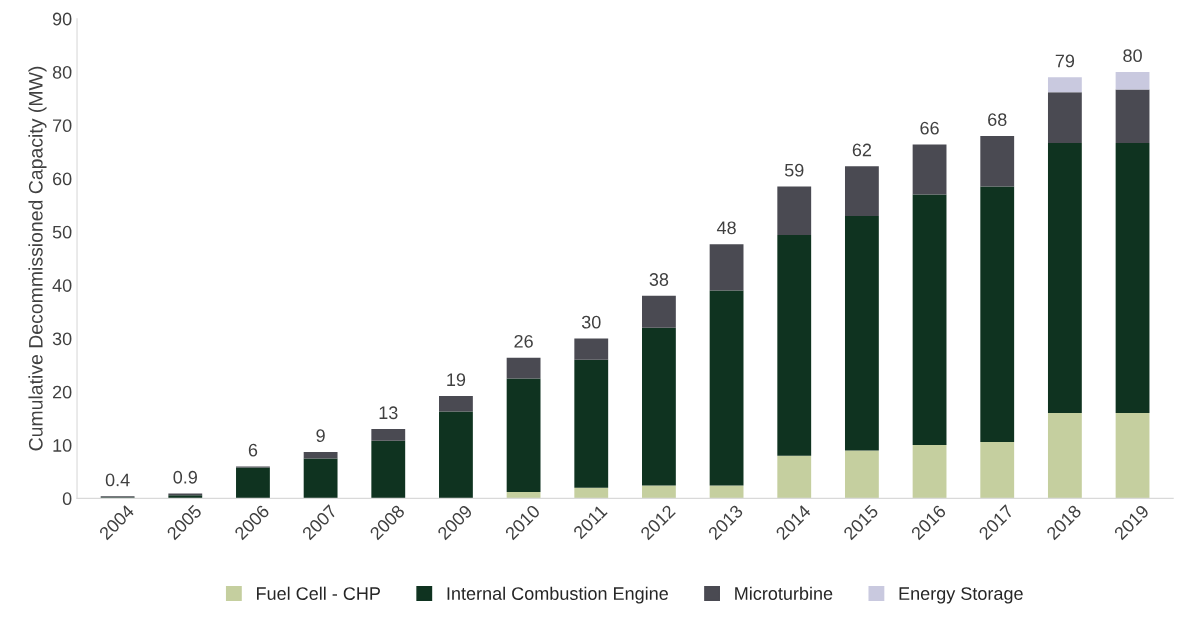 The width and height of the screenshot is (1185, 623). I want to click on y-tick-label: 70, so click(62, 126).